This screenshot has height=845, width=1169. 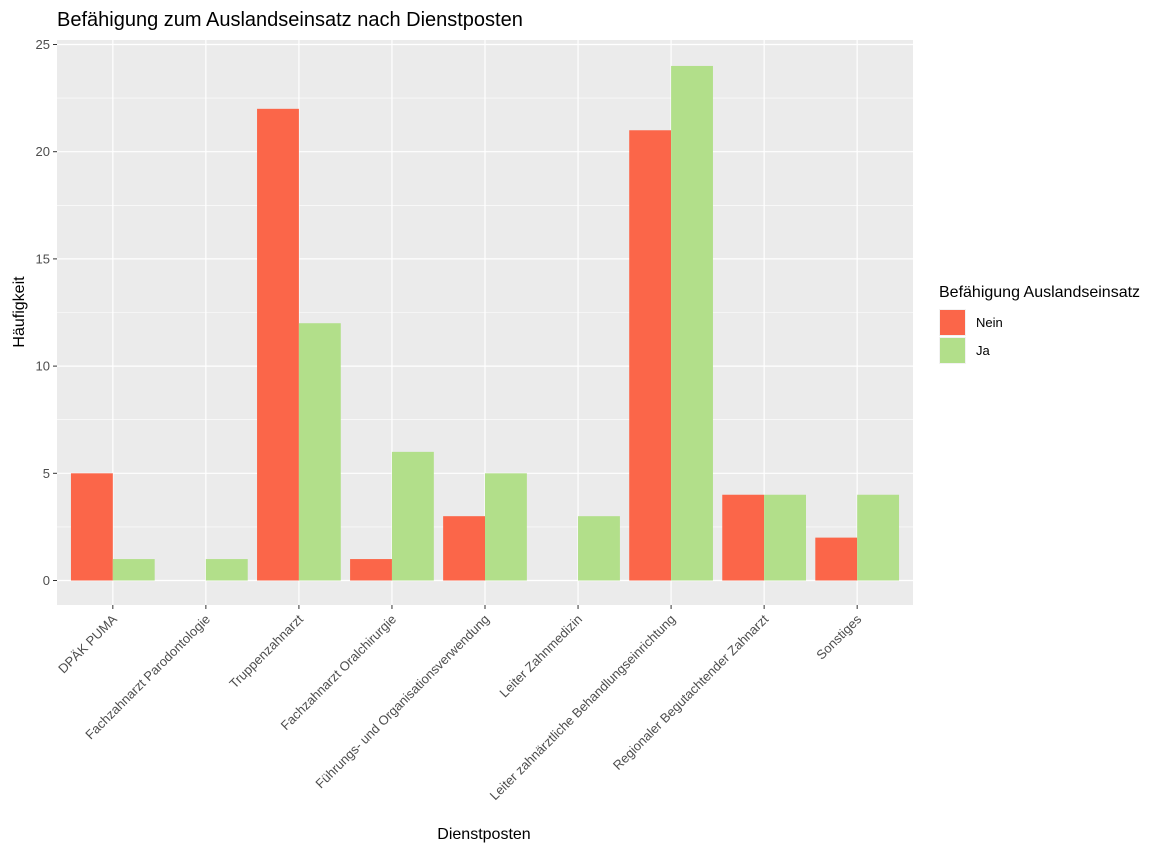 I want to click on legend-label-nein: Nein, so click(x=989, y=322).